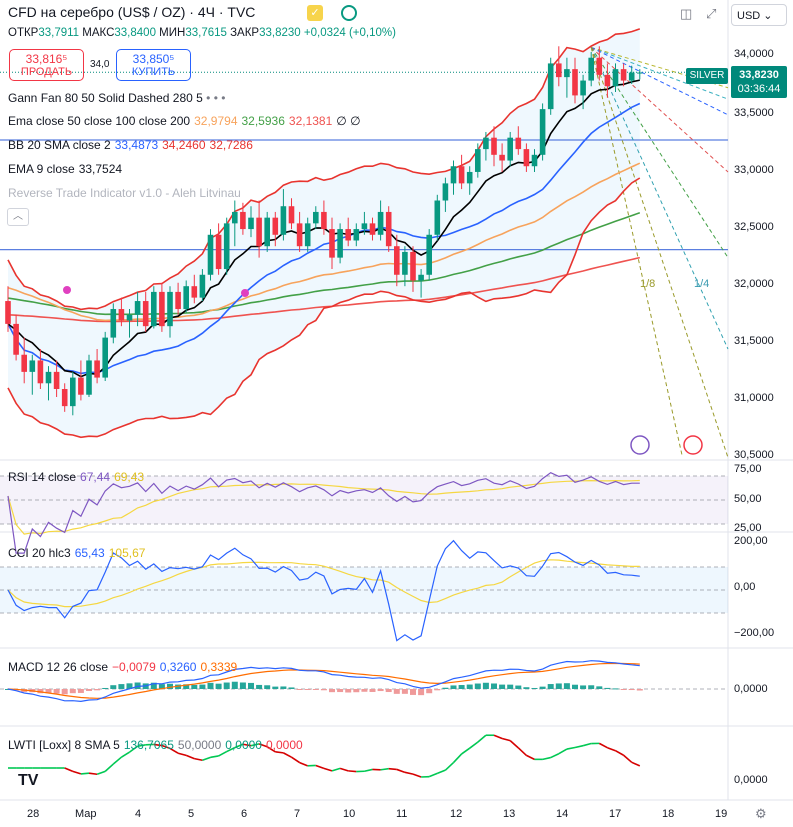 The image size is (793, 827). I want to click on cci-value: 65,43, so click(89, 553).